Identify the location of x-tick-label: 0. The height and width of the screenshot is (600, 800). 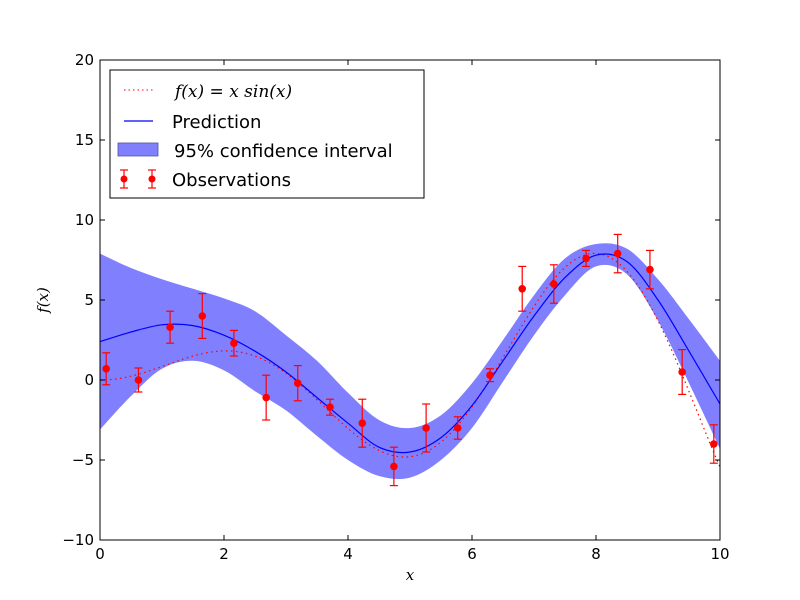
(100, 554).